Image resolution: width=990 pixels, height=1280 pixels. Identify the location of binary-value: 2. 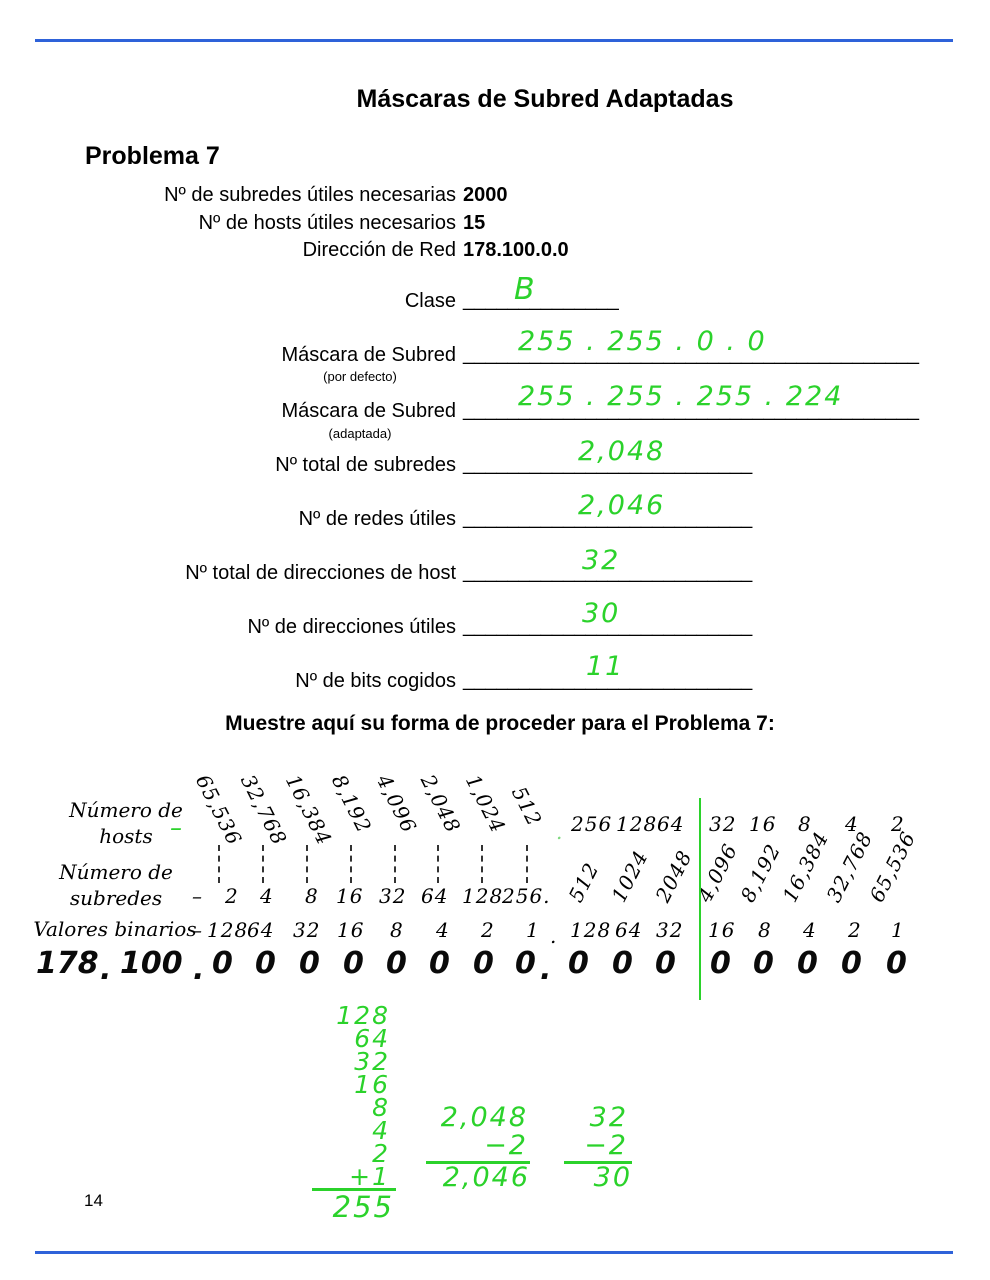
(855, 930).